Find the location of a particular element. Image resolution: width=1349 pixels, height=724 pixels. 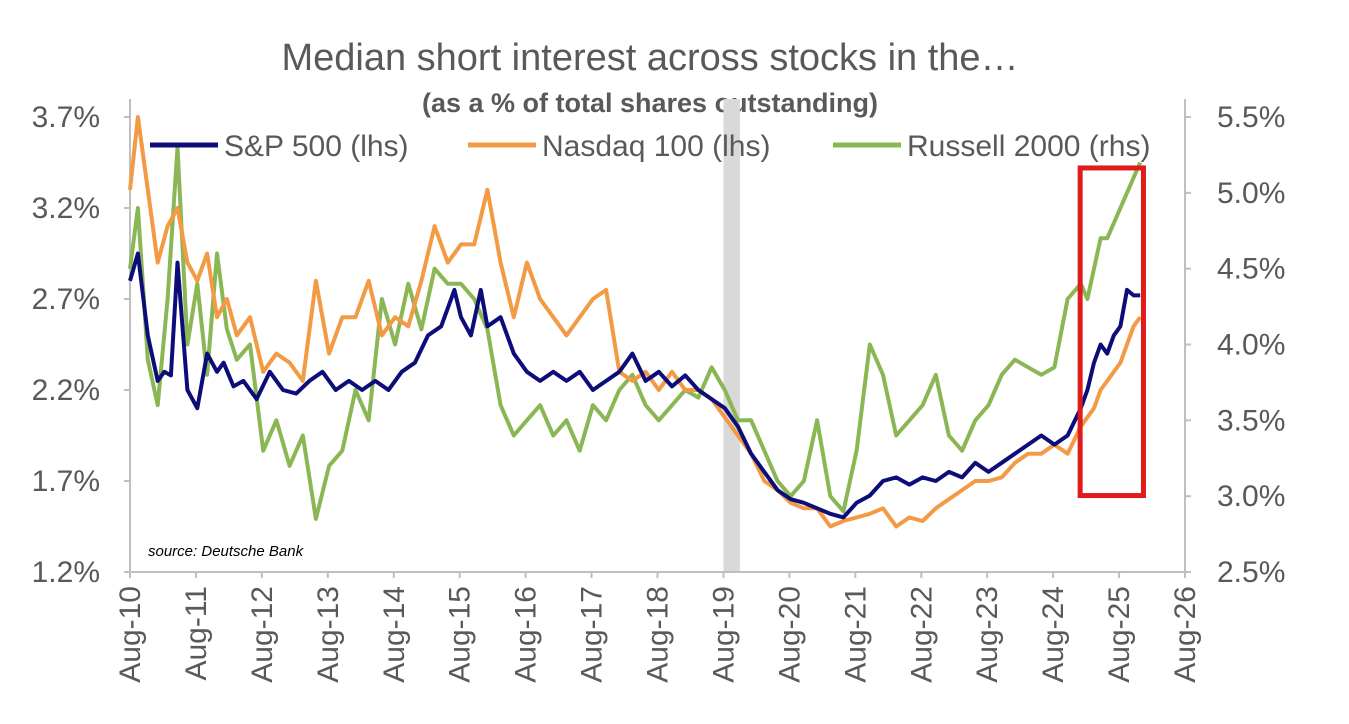

x-tick-label: Aug-23 is located at coordinates (987, 634).